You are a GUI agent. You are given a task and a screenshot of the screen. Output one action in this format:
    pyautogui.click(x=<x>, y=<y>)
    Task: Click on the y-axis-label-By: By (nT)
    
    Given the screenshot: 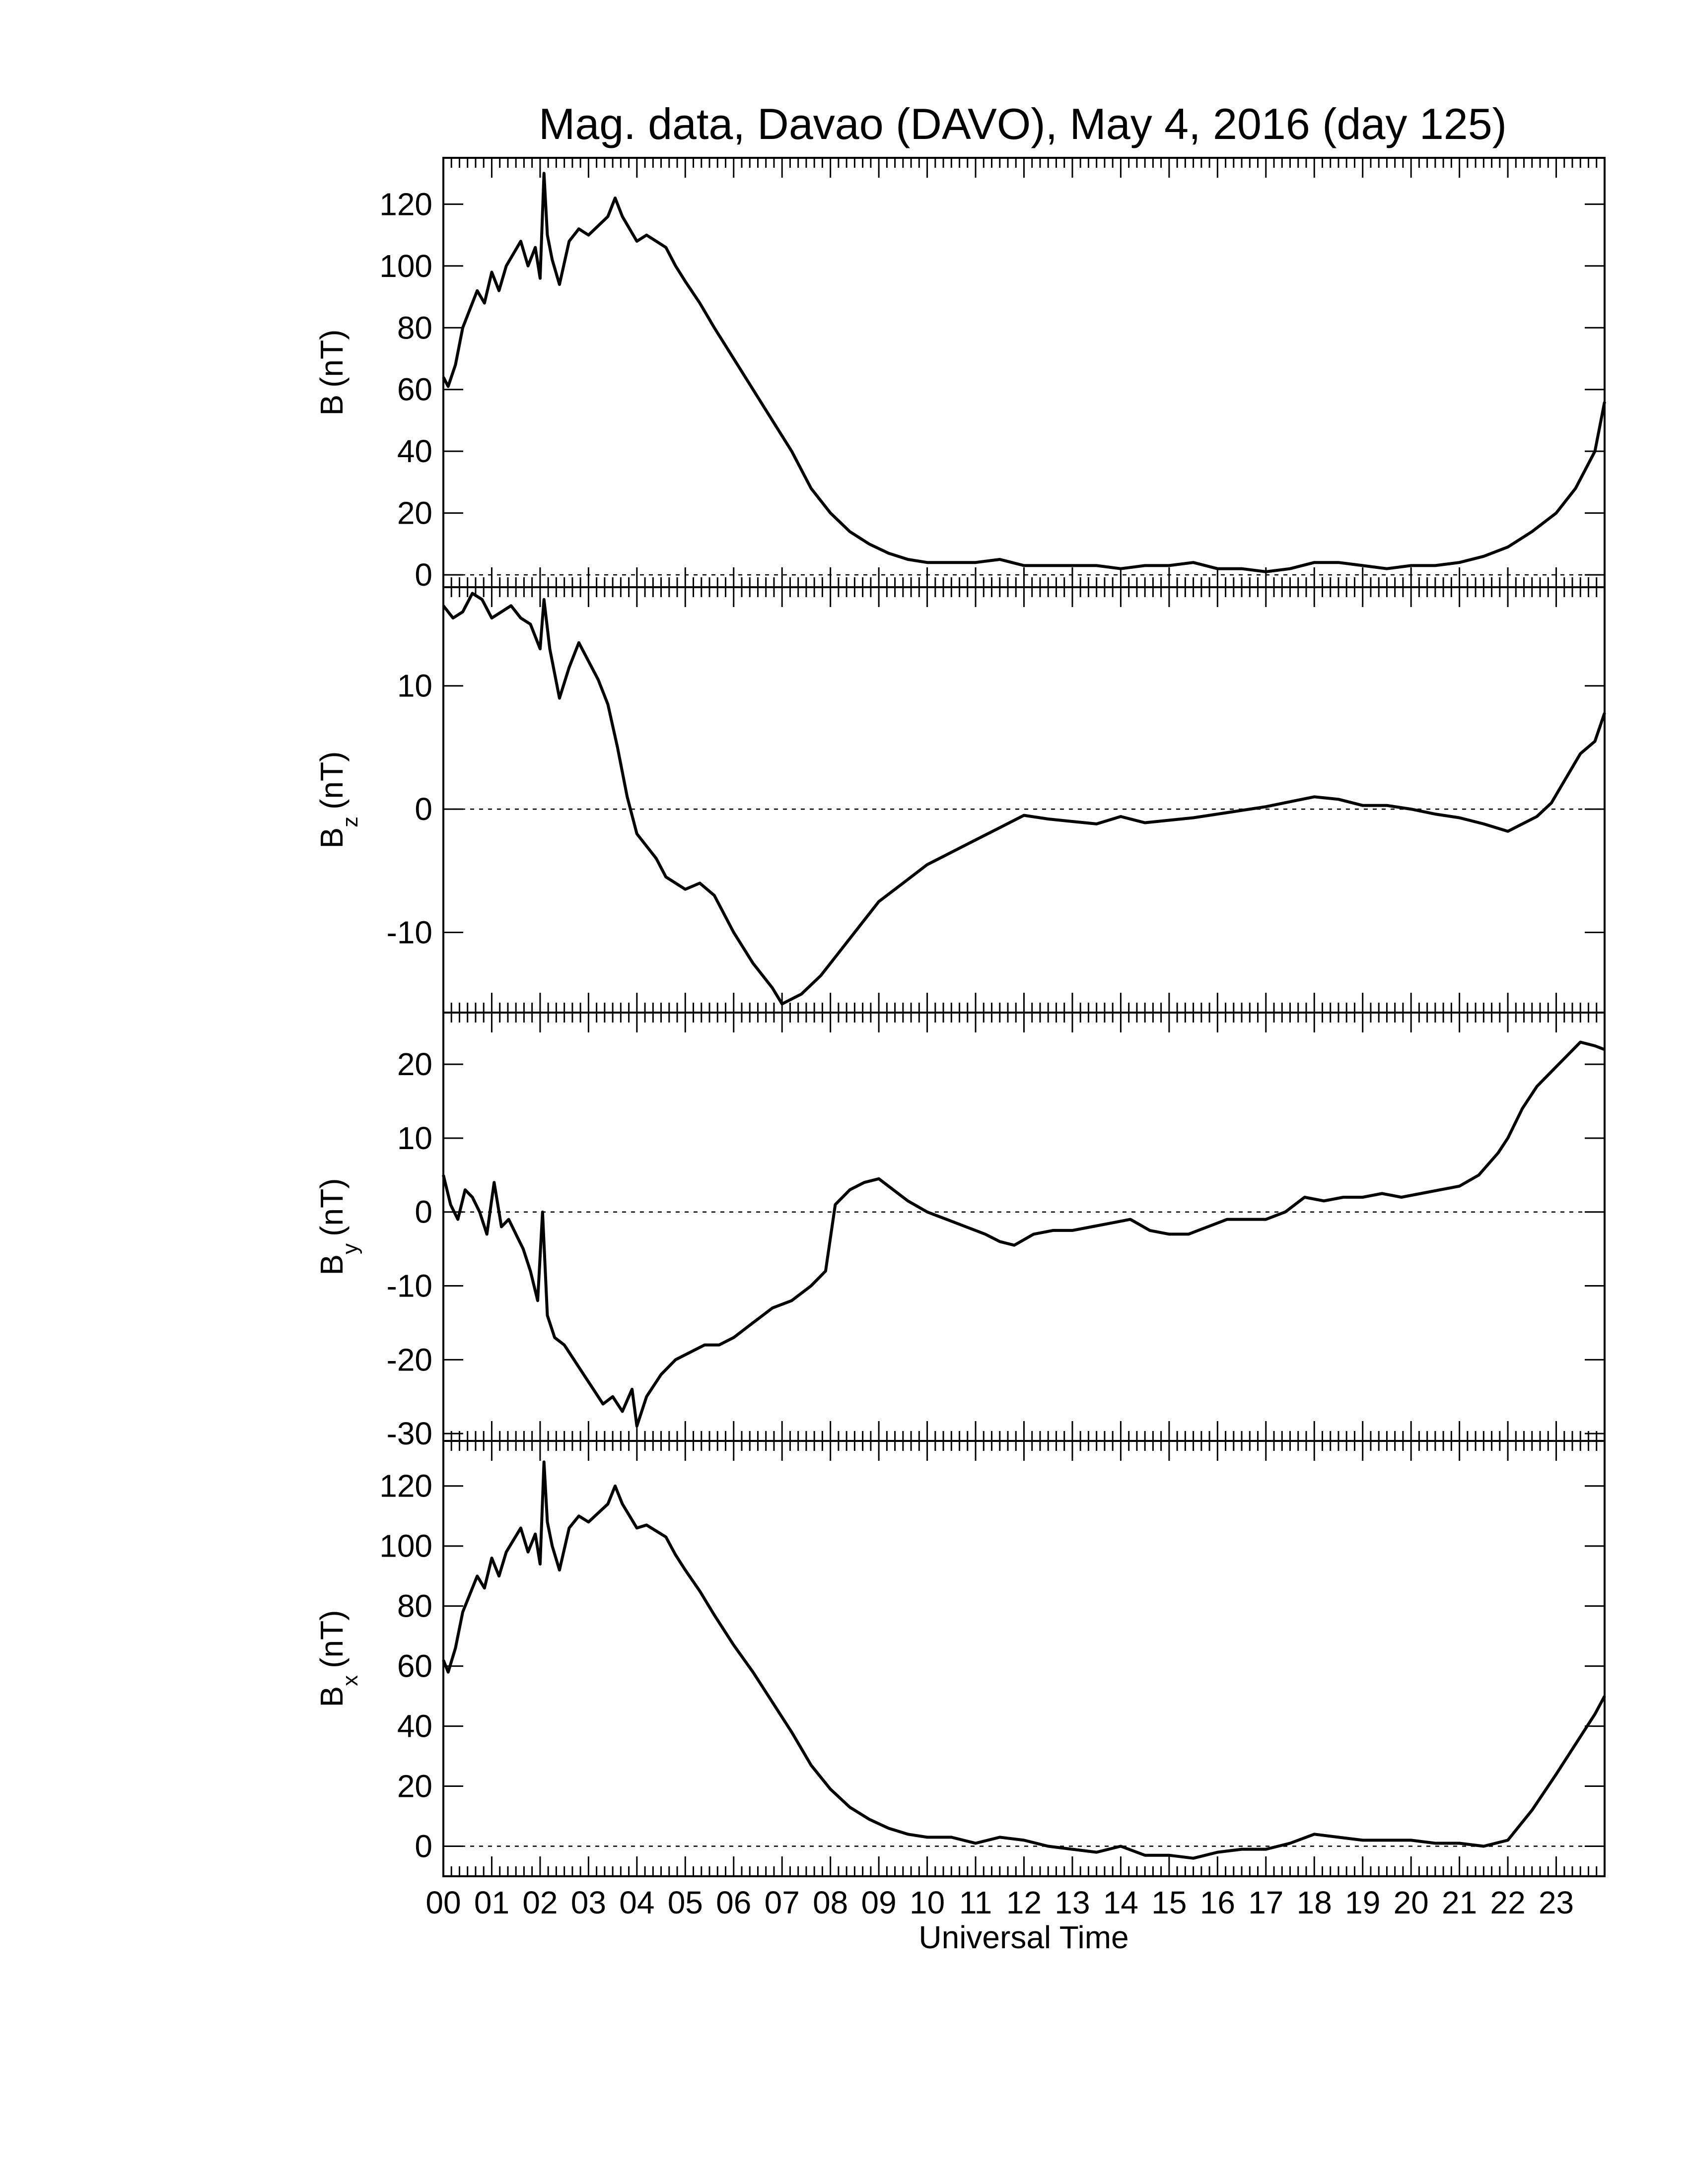 What is the action you would take?
    pyautogui.click(x=338, y=1227)
    